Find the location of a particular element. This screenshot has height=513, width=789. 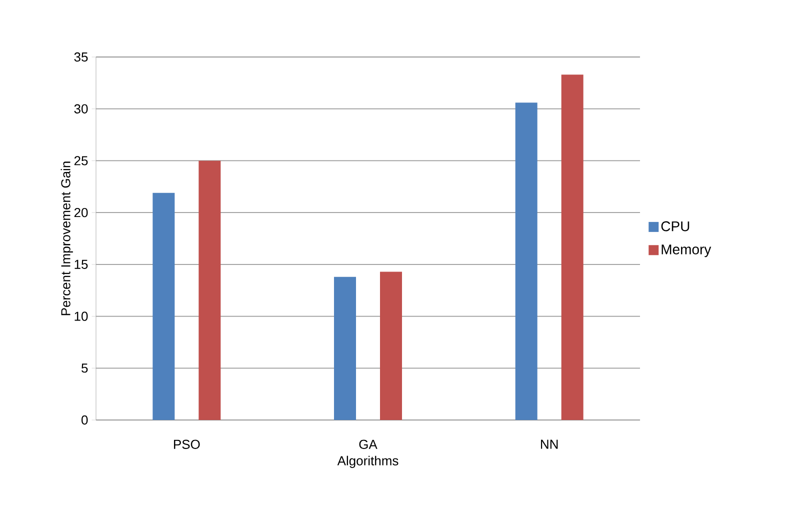

y-axis-title: Percent Improvement Gain is located at coordinates (66, 239).